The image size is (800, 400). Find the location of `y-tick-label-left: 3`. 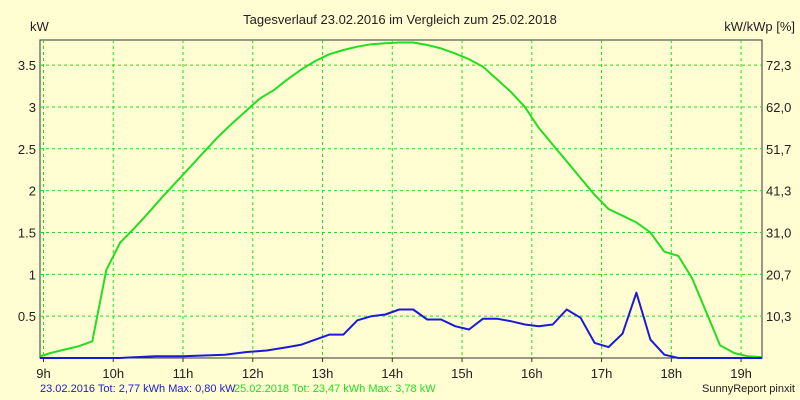

y-tick-label-left: 3 is located at coordinates (32, 107).